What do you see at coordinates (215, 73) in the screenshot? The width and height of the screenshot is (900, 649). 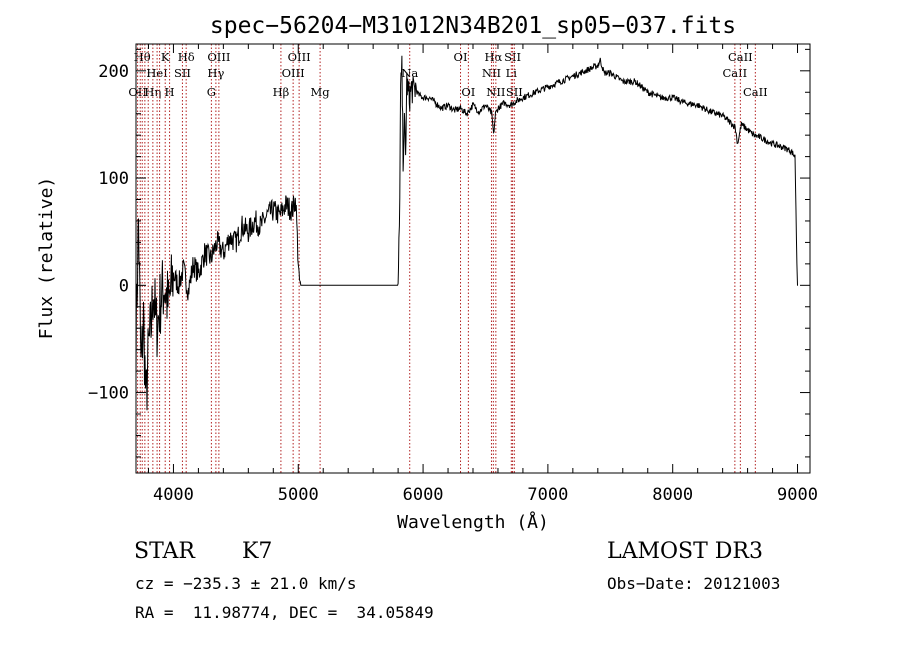 I see `line-marker-label: Hγ` at bounding box center [215, 73].